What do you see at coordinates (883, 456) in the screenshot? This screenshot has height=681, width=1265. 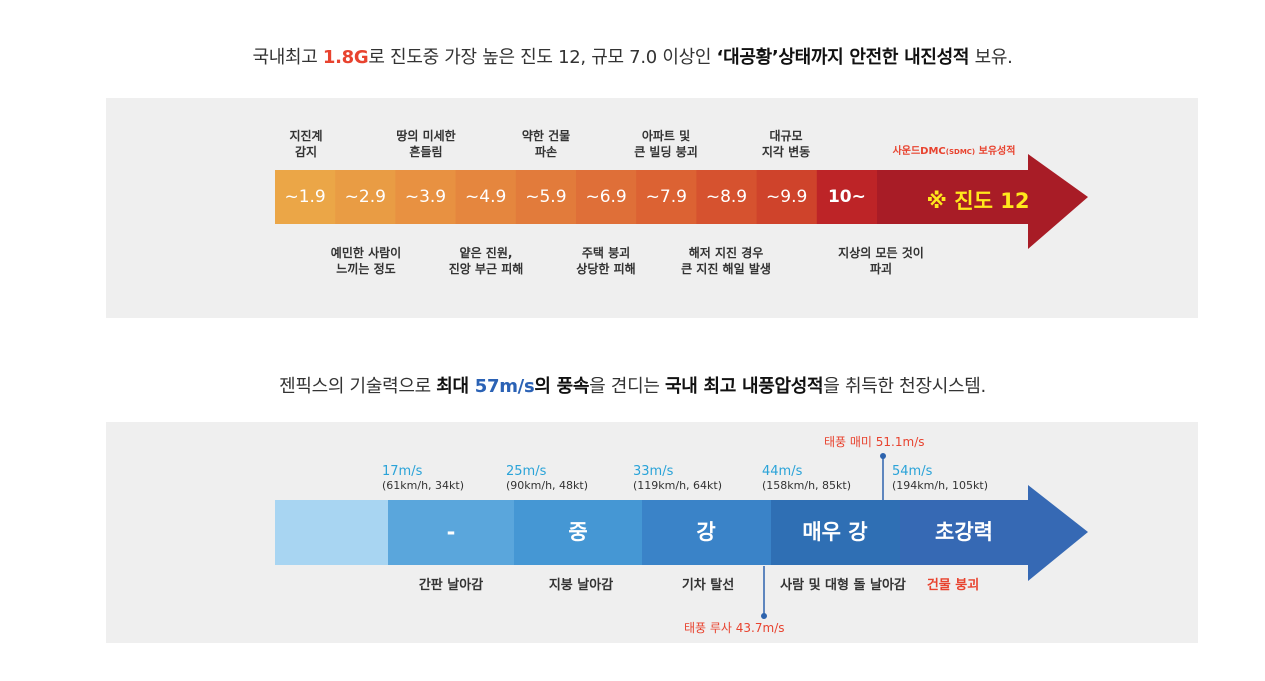 I see `typhoon-maemi-dot` at bounding box center [883, 456].